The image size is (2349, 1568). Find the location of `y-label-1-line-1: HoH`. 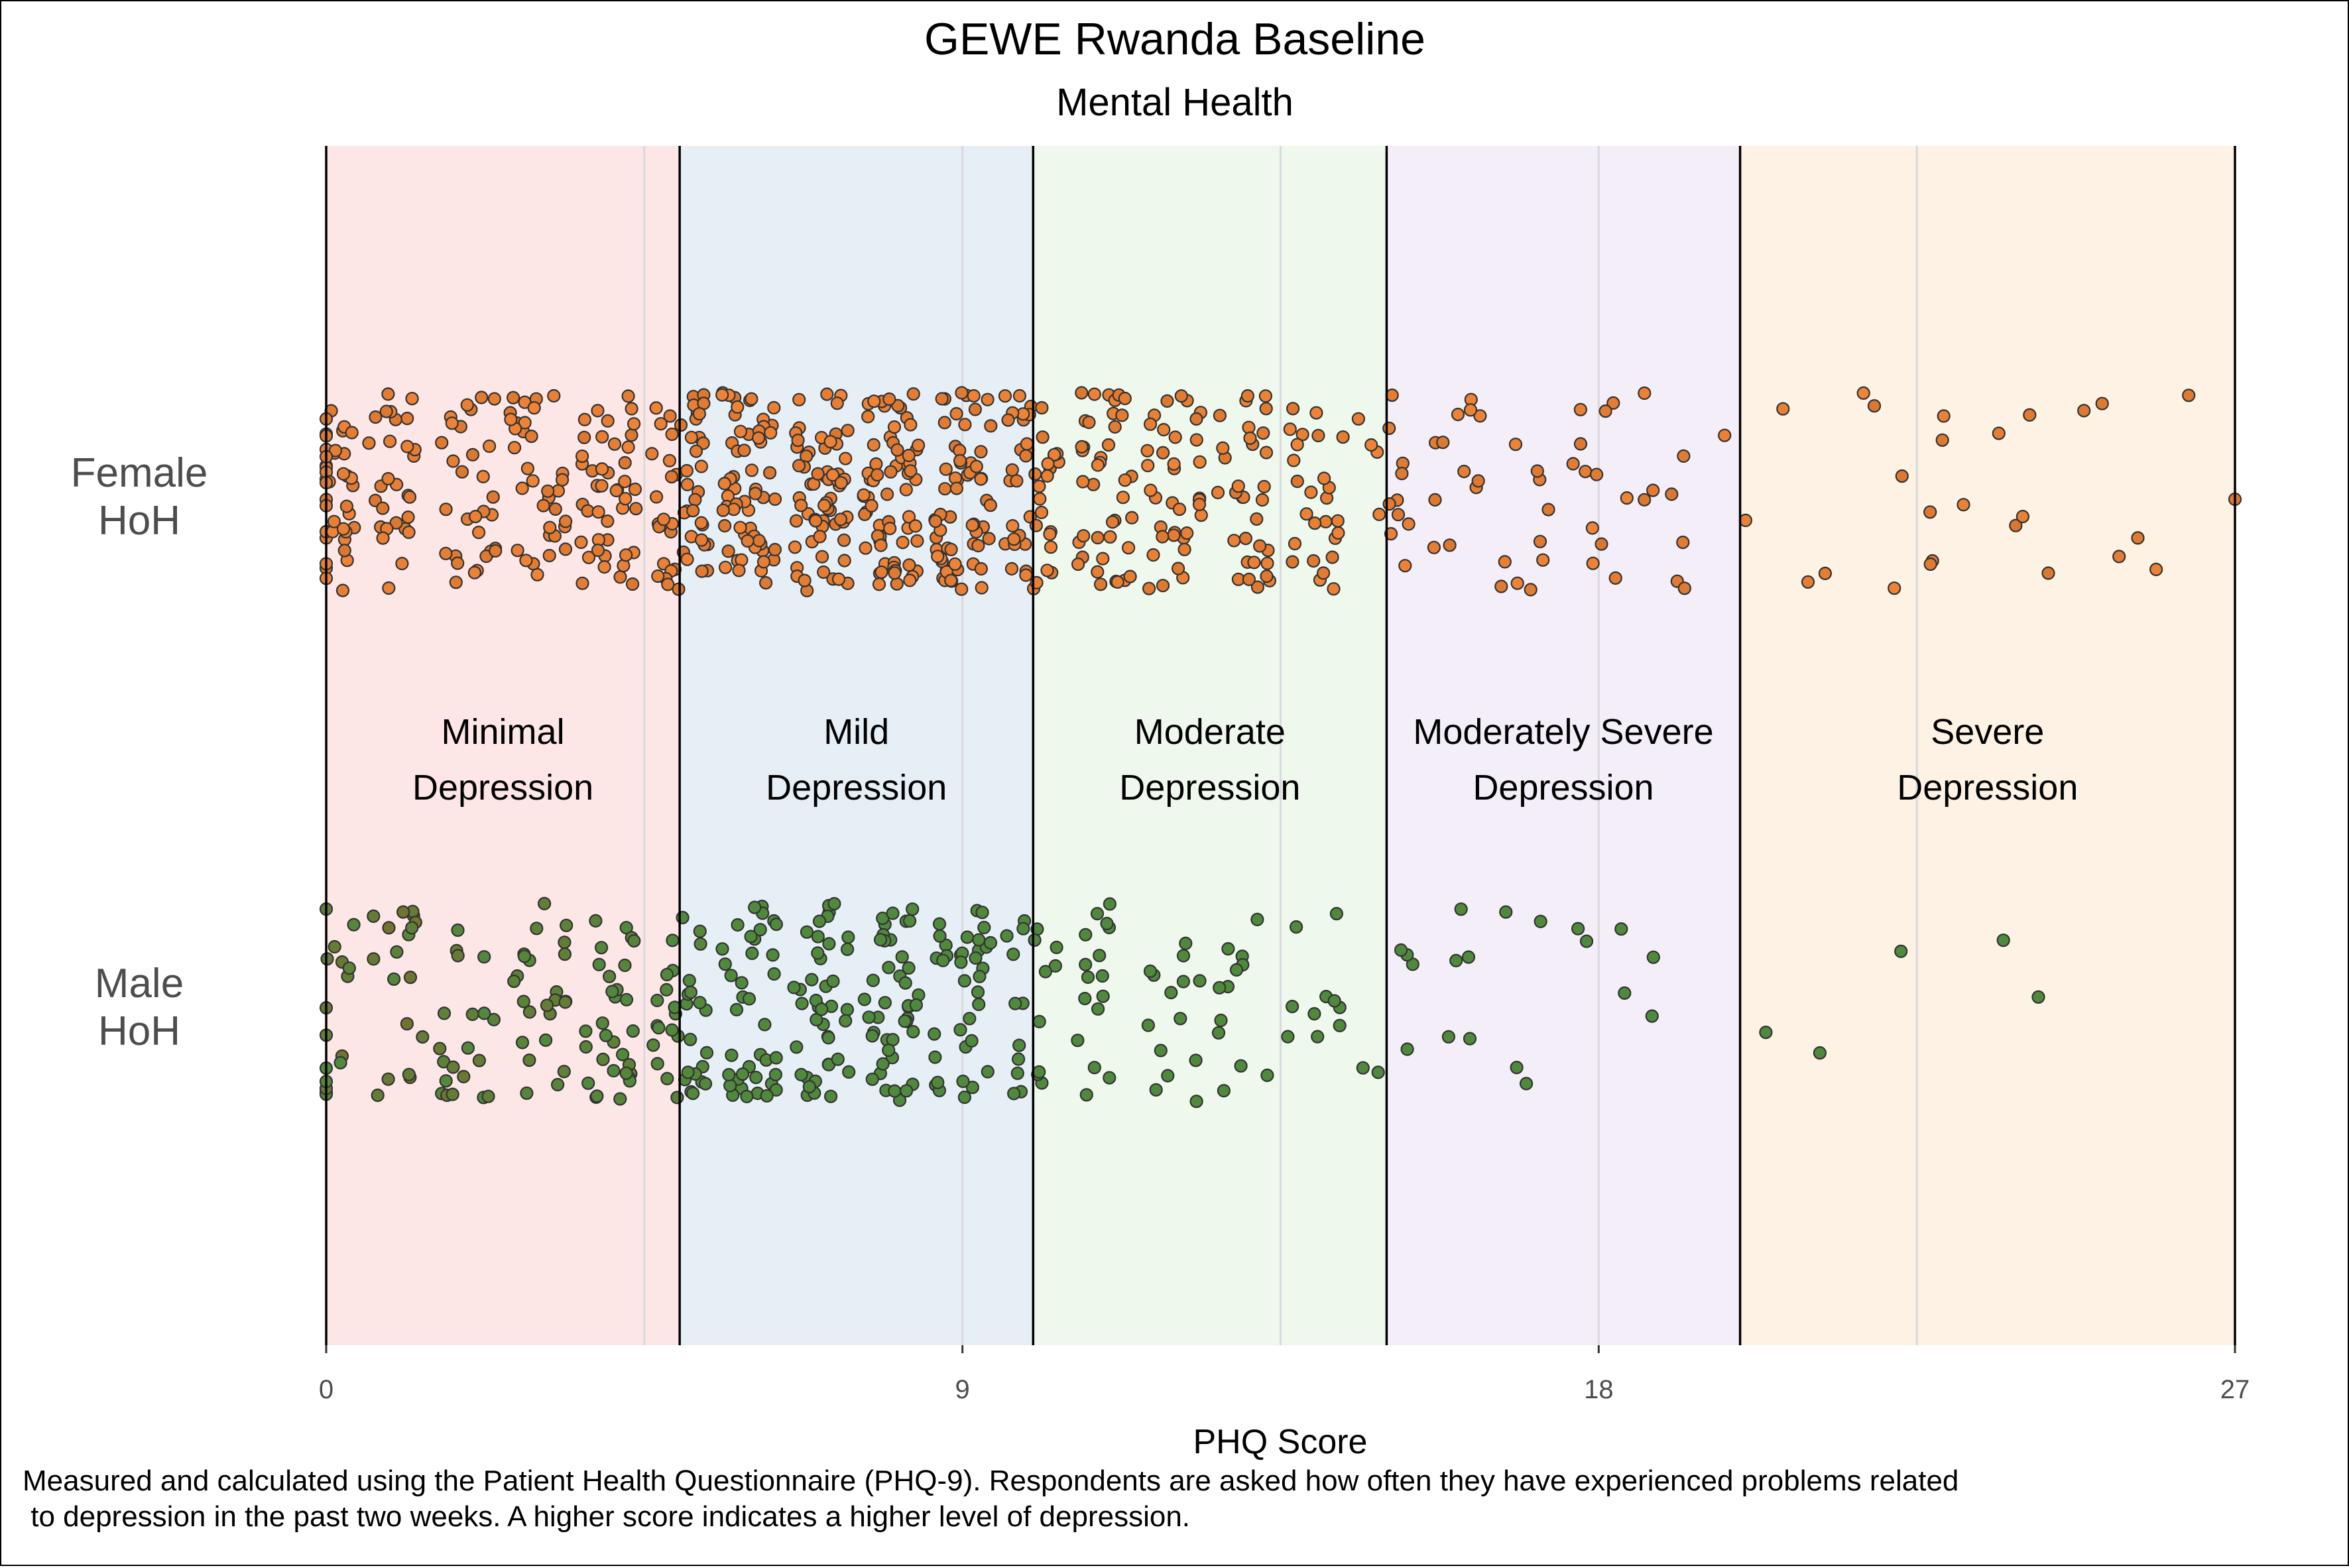

y-label-1-line-1: HoH is located at coordinates (139, 1031).